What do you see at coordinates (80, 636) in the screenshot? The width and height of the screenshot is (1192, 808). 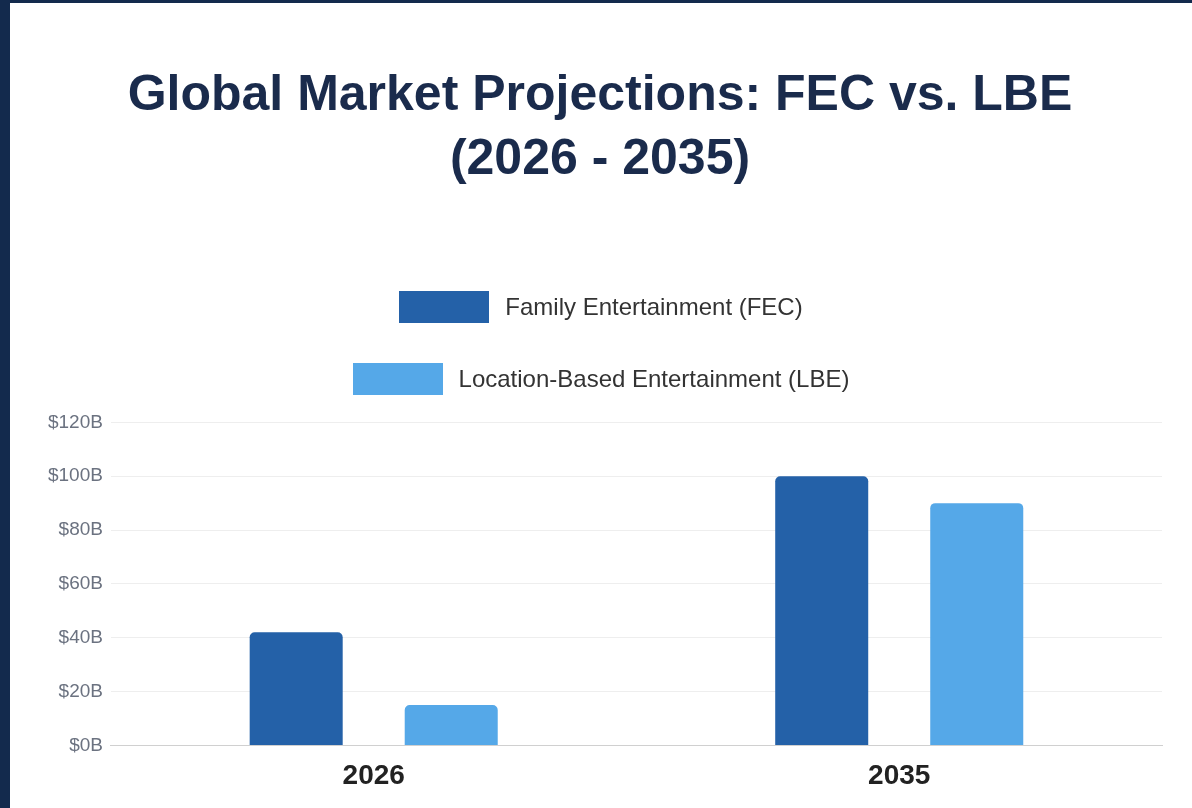 I see `y-tick-label: $40B` at bounding box center [80, 636].